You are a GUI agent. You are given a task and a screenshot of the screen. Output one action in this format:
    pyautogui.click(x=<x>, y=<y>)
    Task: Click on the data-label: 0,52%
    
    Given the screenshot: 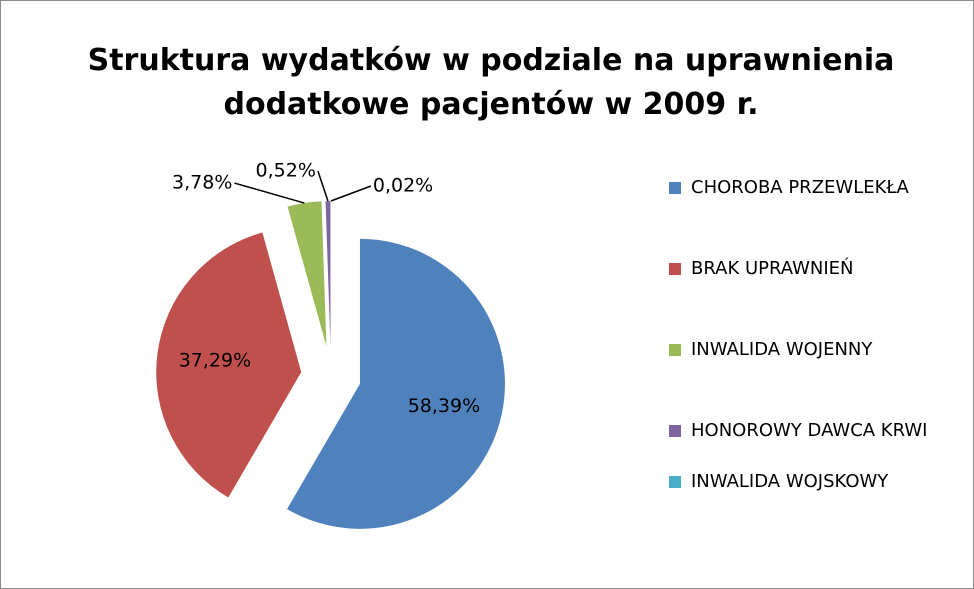 What is the action you would take?
    pyautogui.click(x=286, y=171)
    